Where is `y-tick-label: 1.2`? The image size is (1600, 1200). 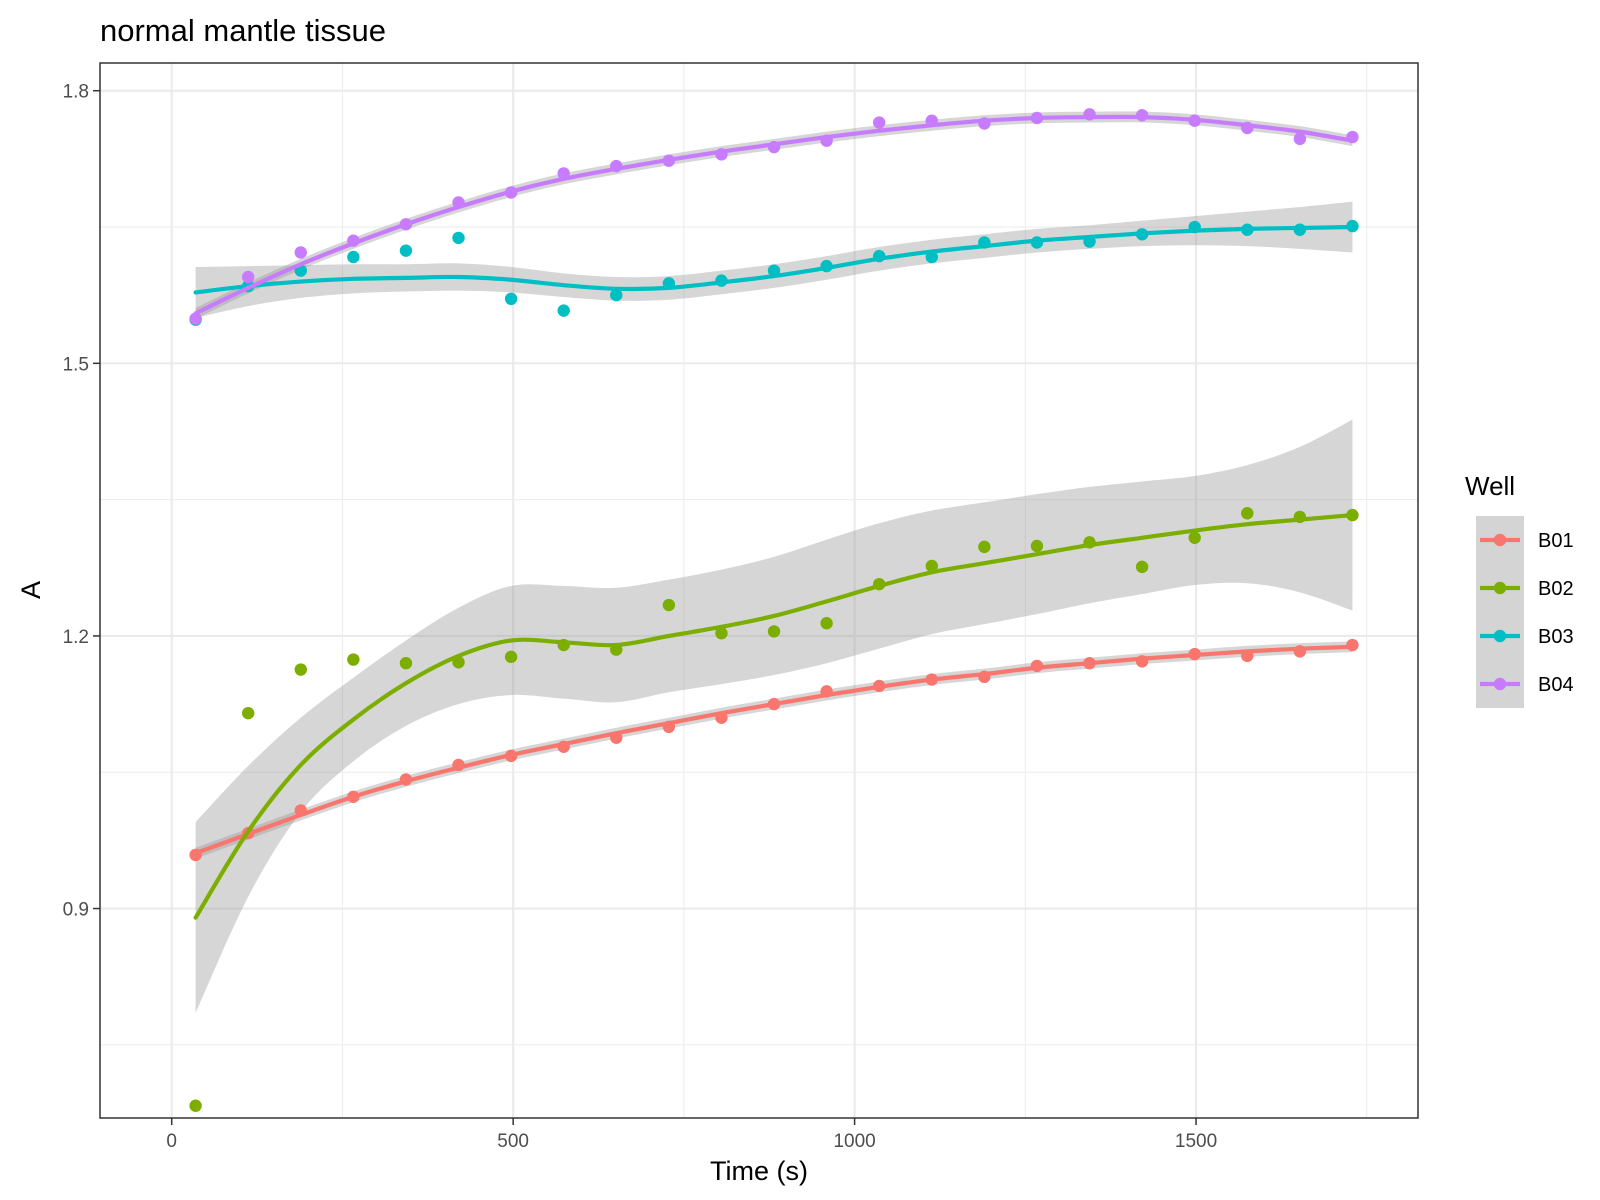
y-tick-label: 1.2 is located at coordinates (76, 637).